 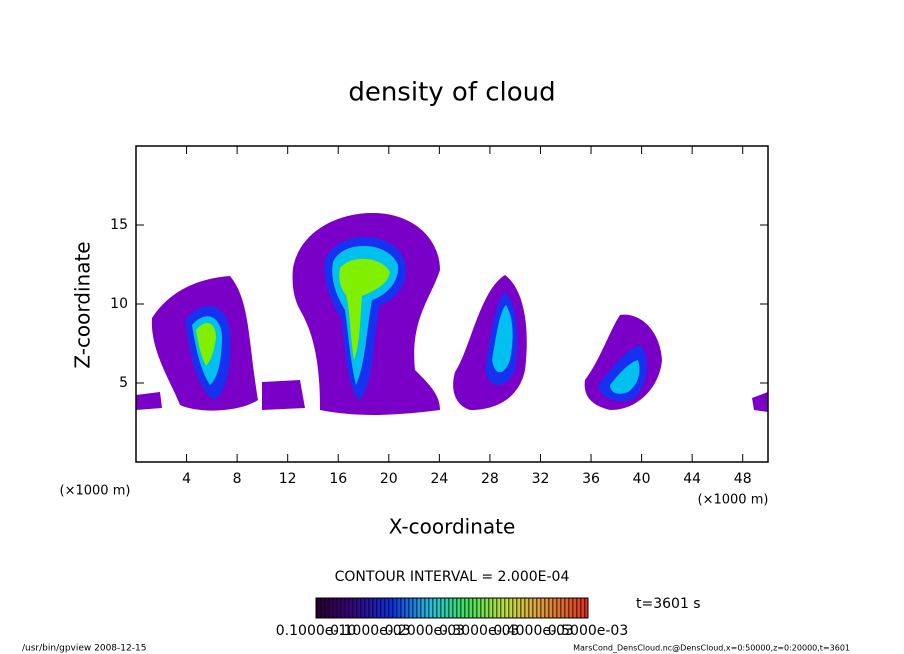 I want to click on footer-left: /usr/bin/gpview 2008-12-15, so click(x=84, y=649).